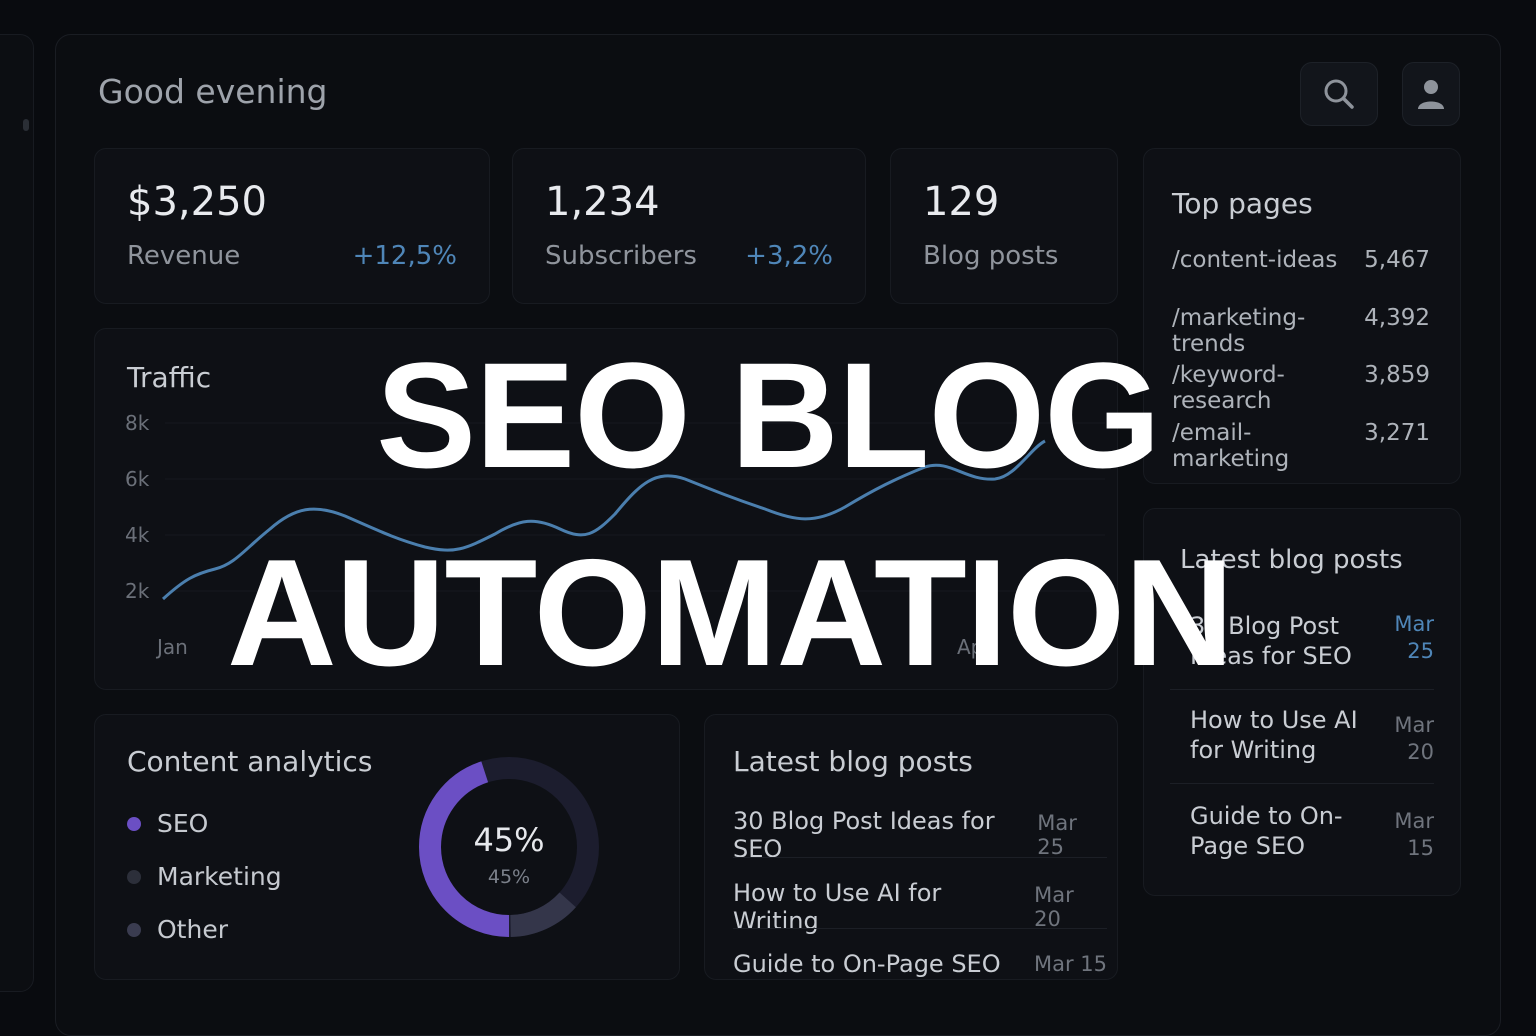 This screenshot has height=1036, width=1536. I want to click on post-row: Guide to On-Page SEO Mar 15, so click(920, 964).